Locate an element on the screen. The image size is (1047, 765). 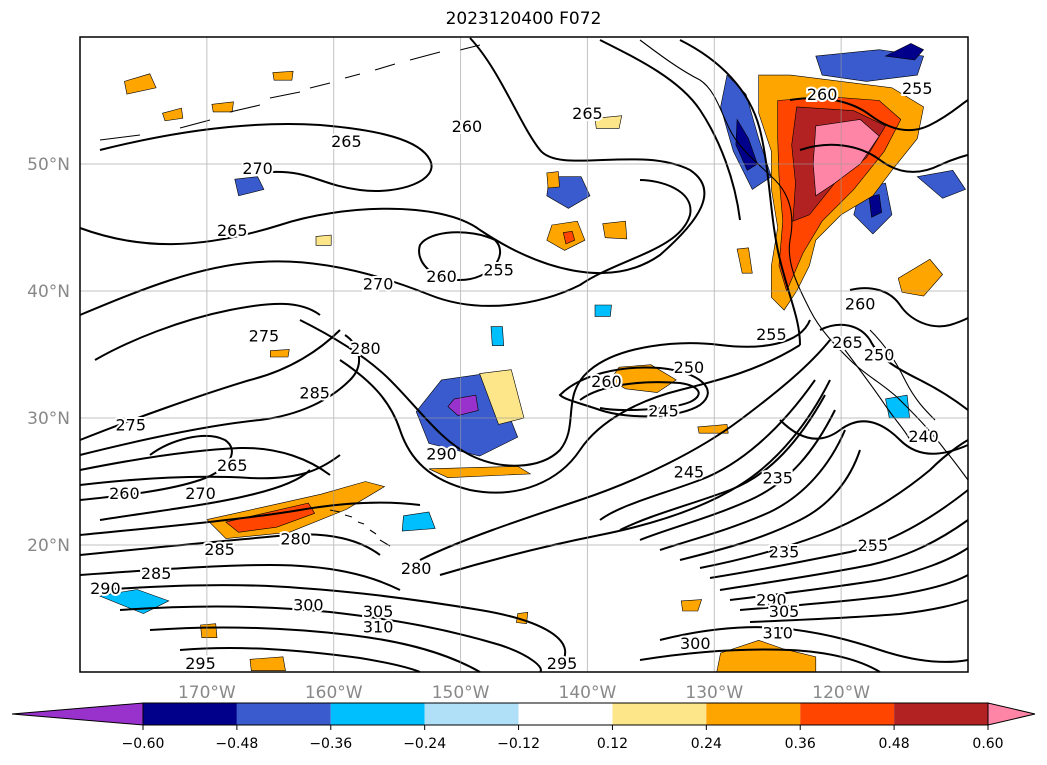
contour-value-label: 270 is located at coordinates (200, 493).